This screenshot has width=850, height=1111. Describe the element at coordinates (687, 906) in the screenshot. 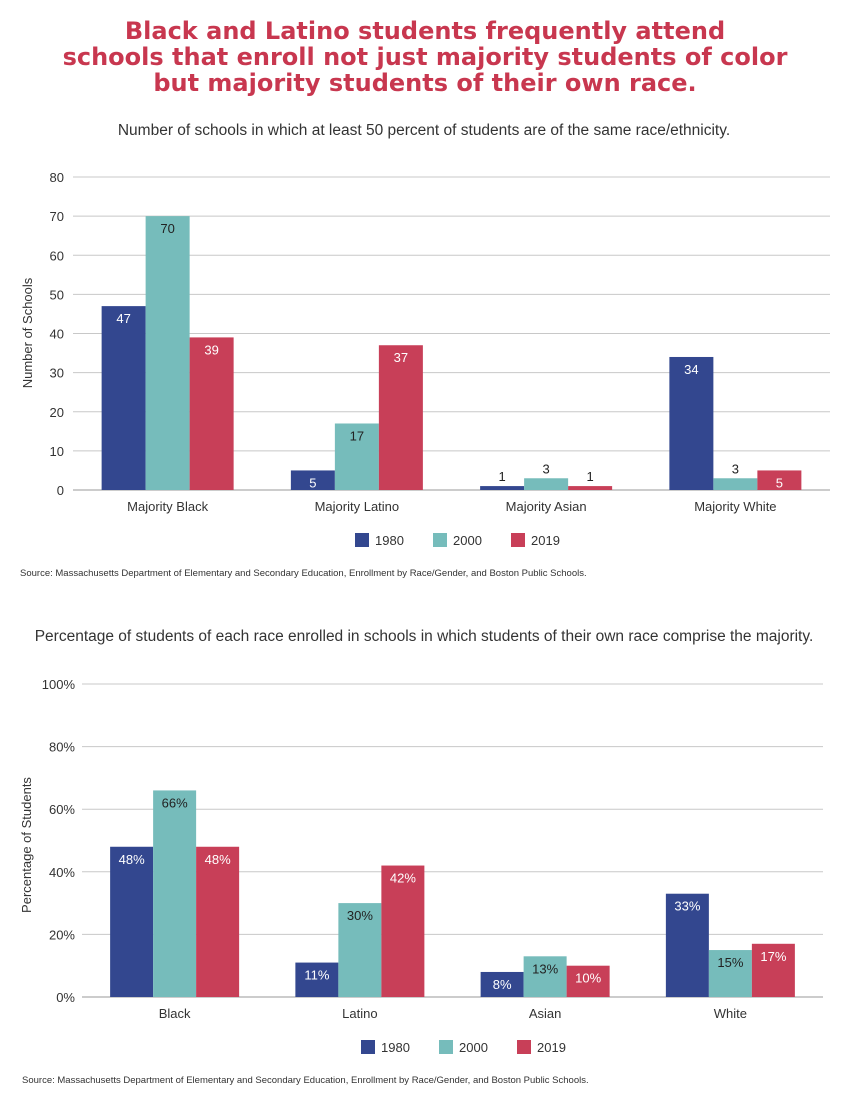

I see `data-label: 33%` at that location.